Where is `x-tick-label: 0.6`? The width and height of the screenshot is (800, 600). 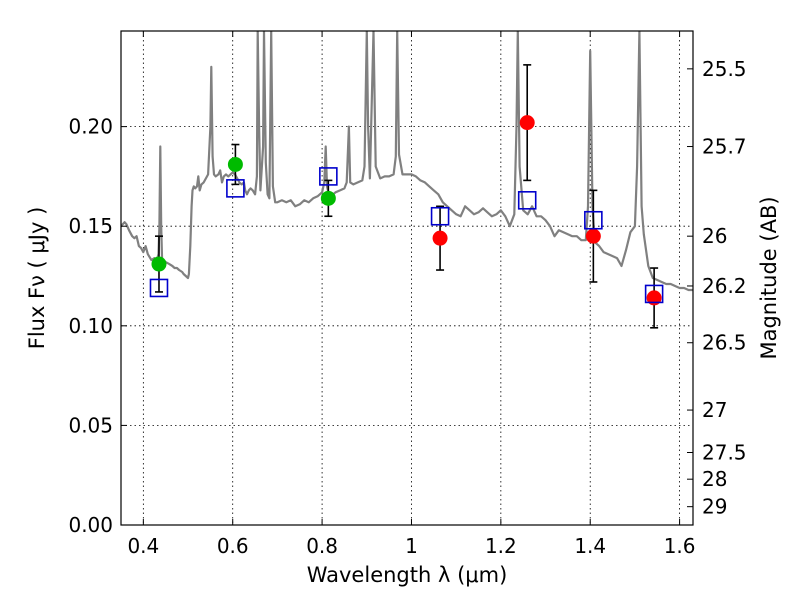
x-tick-label: 0.6 is located at coordinates (233, 546).